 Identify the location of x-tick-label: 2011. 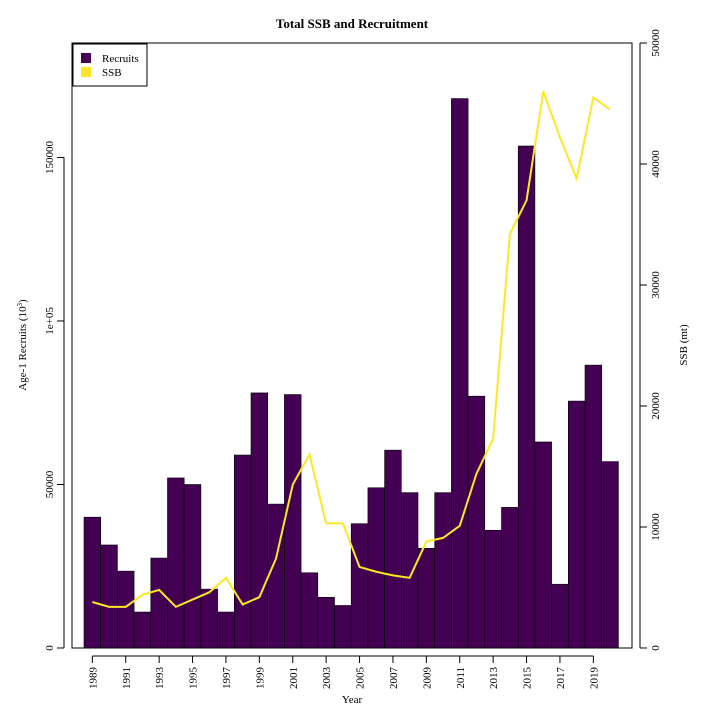
(461, 678).